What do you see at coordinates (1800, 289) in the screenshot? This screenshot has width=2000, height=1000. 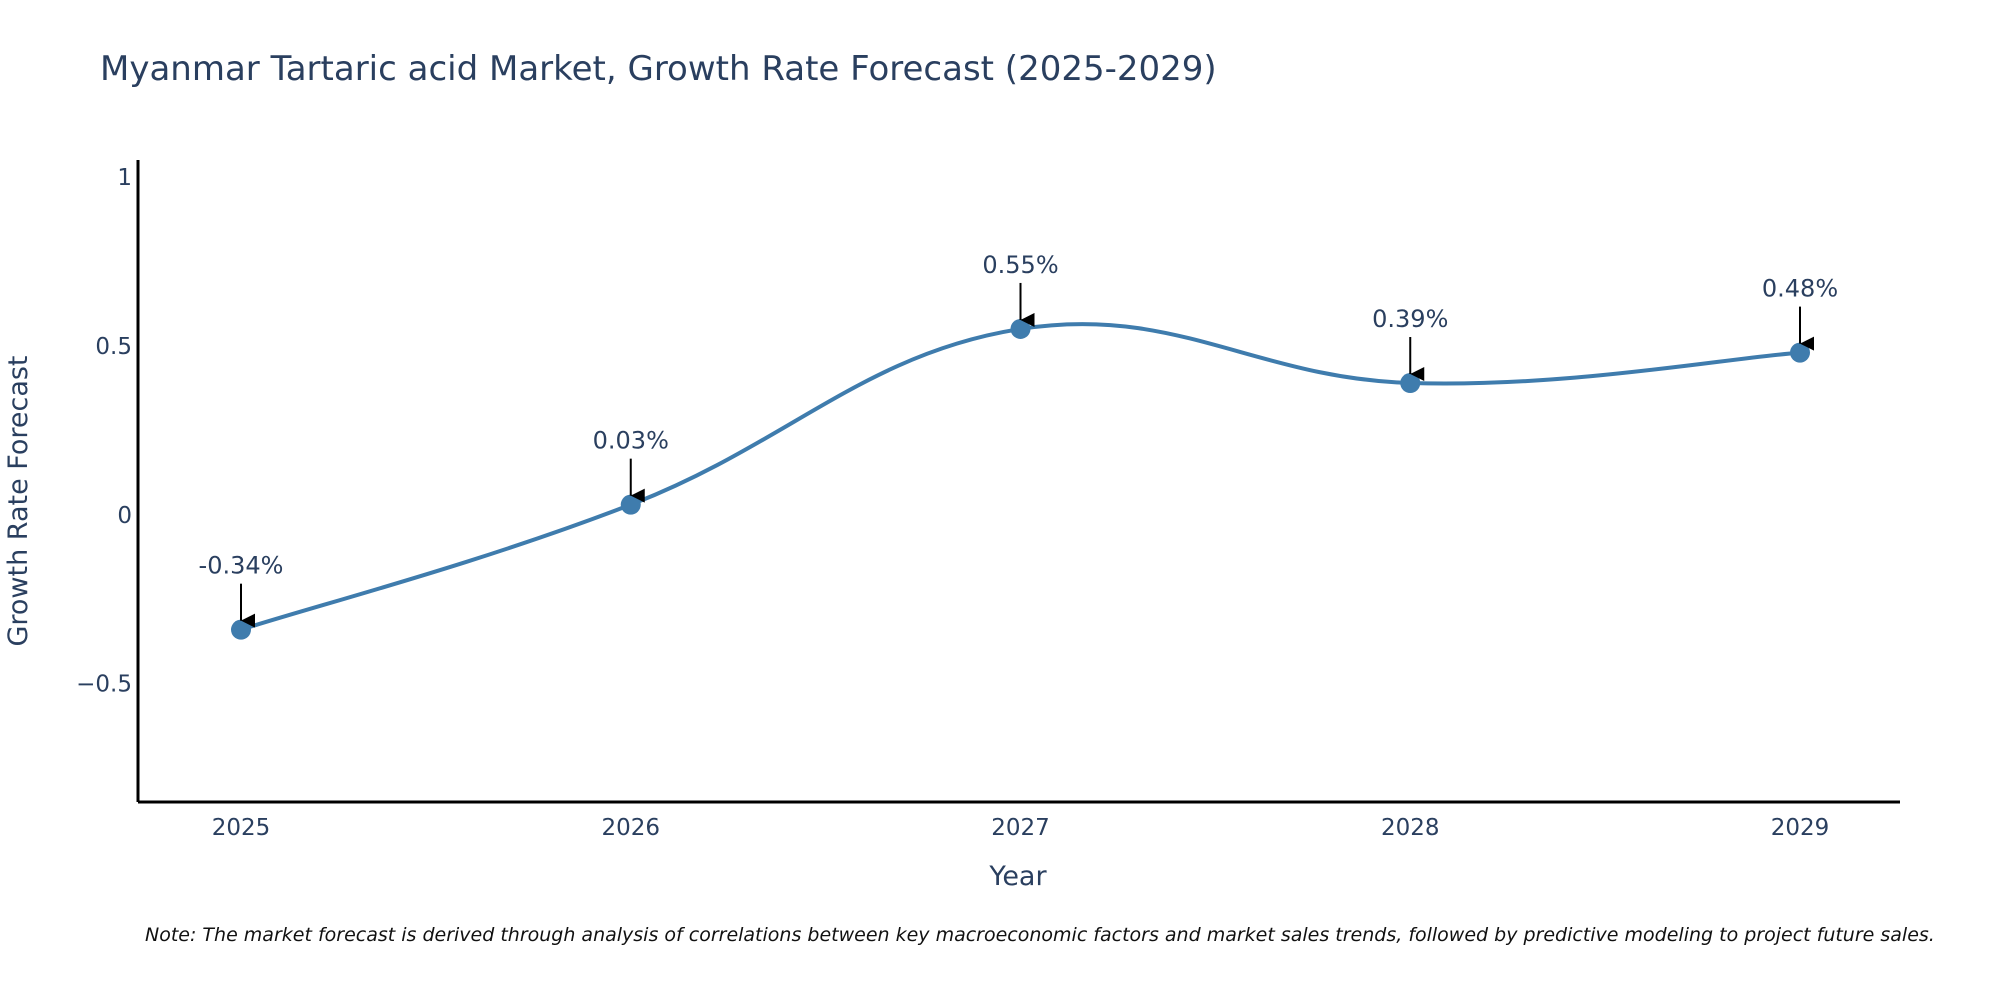 I see `data-label: 0.48%` at bounding box center [1800, 289].